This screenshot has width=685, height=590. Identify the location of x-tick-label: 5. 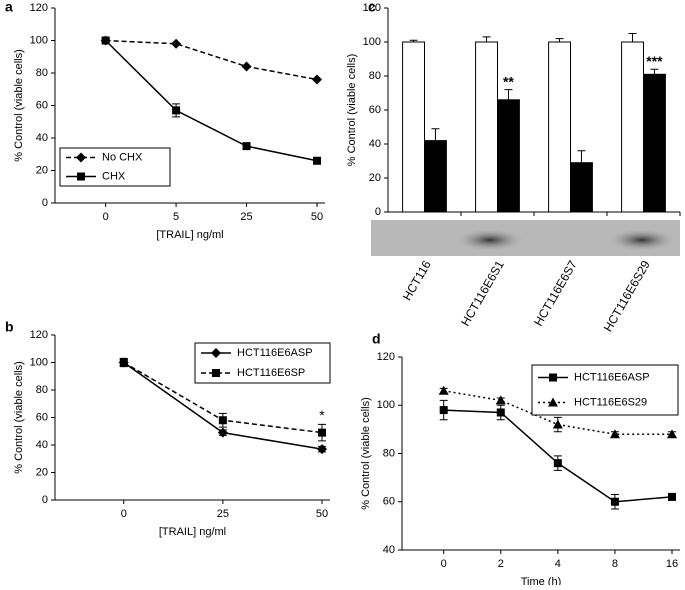
(176, 217).